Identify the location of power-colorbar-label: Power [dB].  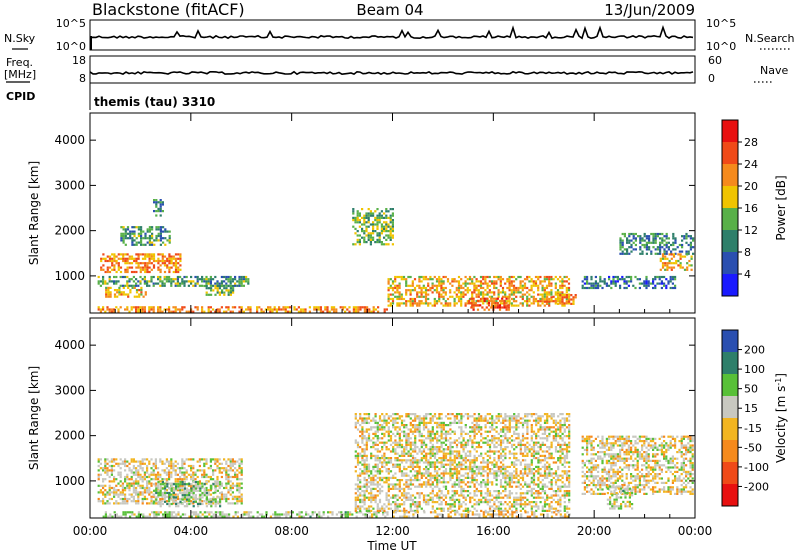
(781, 207).